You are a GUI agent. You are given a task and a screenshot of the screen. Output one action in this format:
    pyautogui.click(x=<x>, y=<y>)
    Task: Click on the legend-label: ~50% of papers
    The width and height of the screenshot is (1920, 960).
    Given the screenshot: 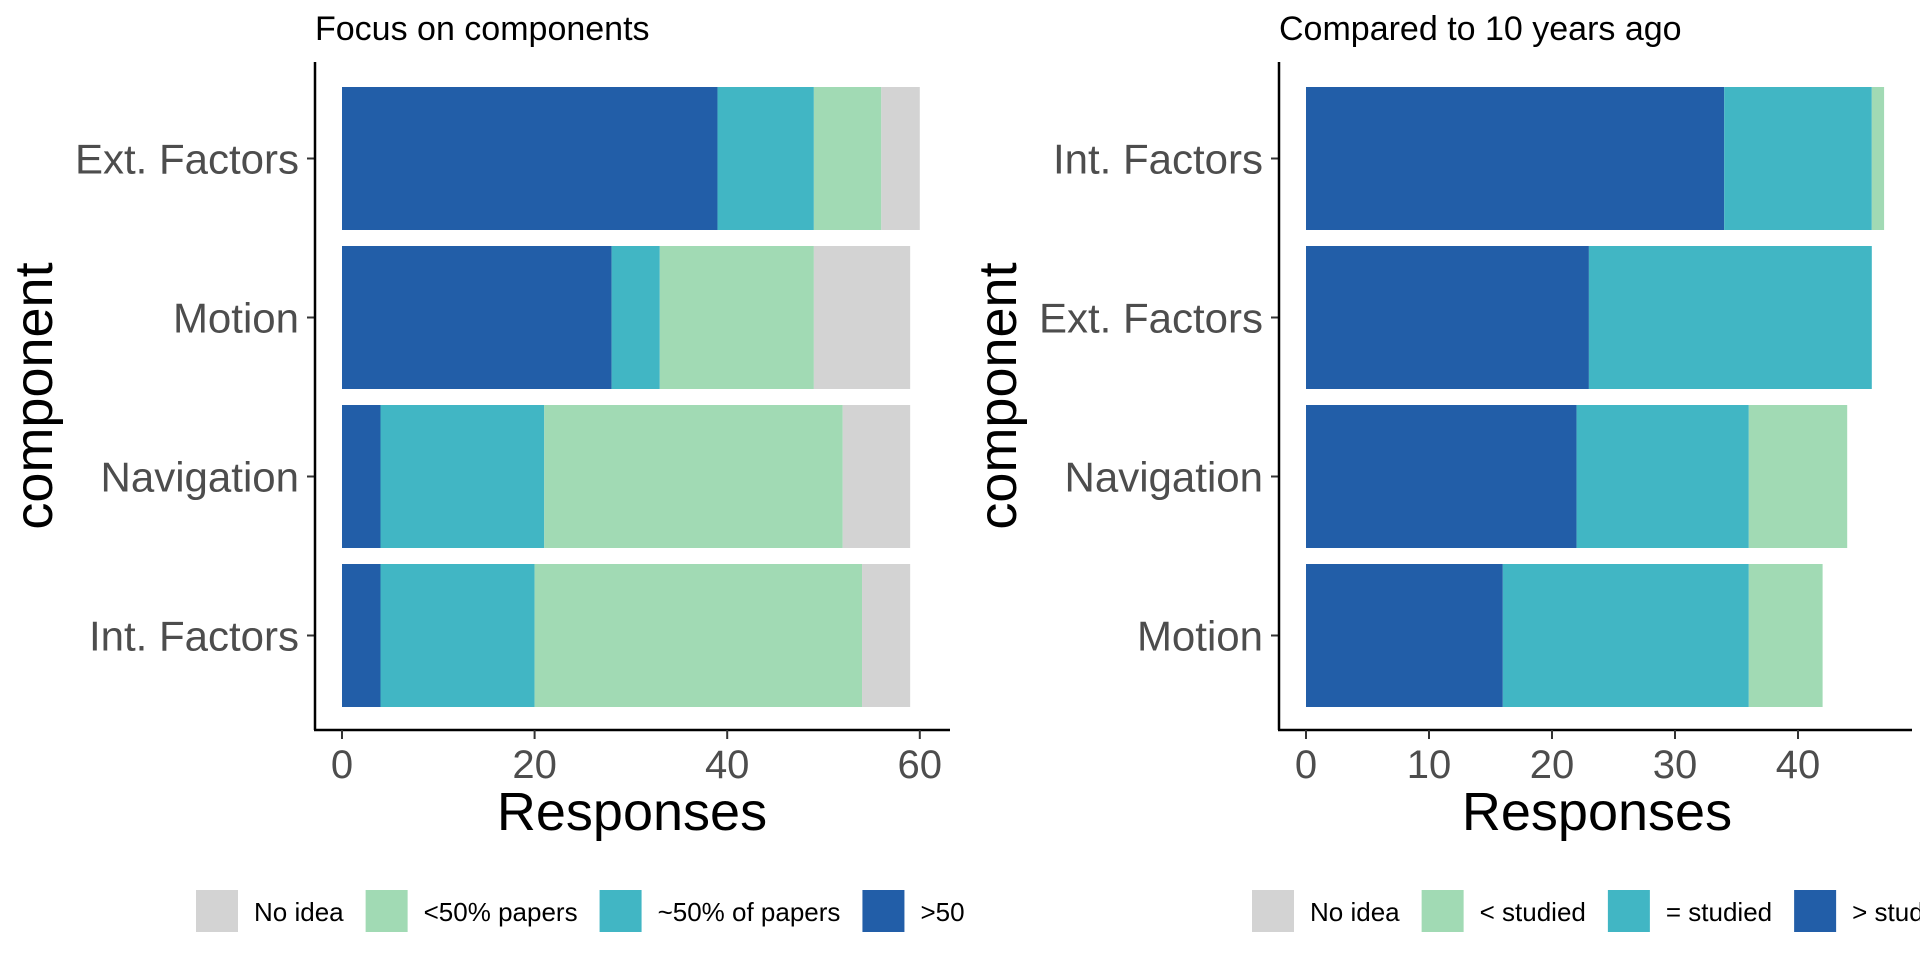 What is the action you would take?
    pyautogui.click(x=749, y=912)
    